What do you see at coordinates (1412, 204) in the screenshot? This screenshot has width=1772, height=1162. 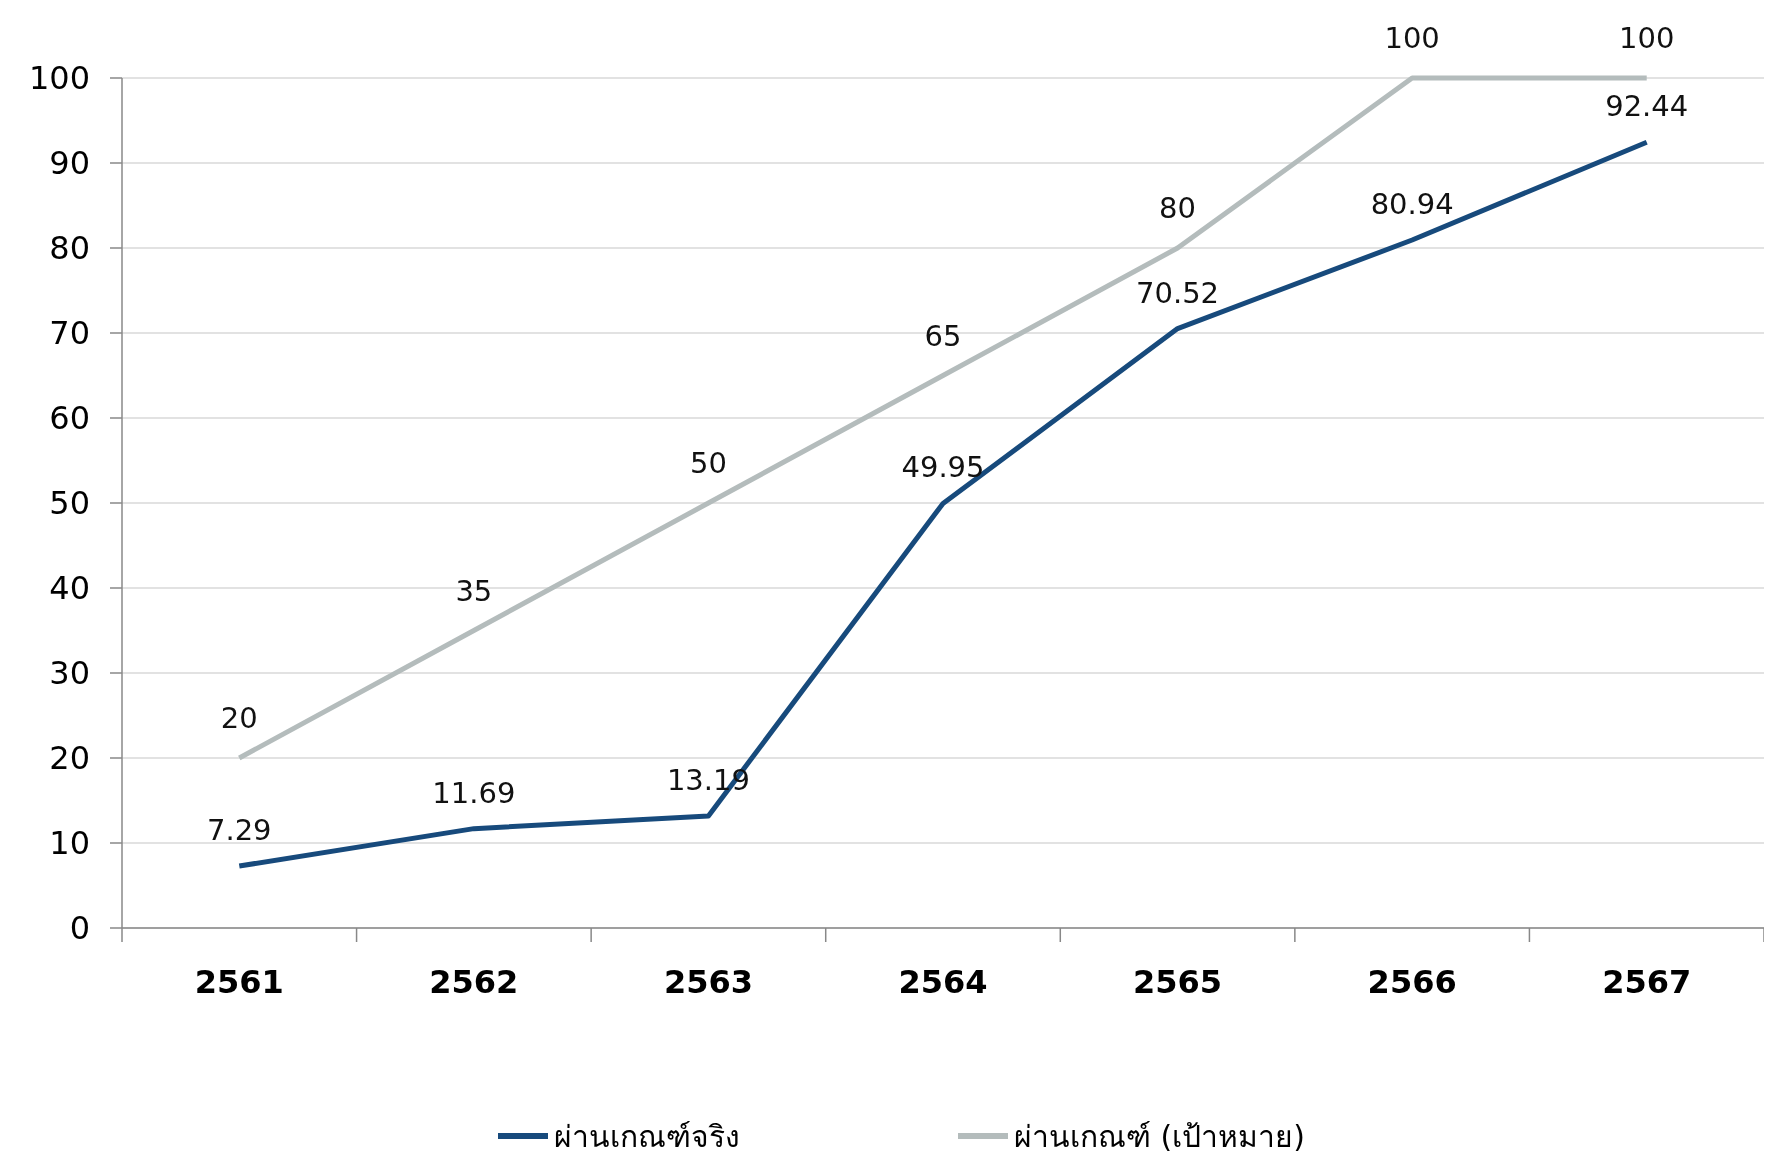 I see `data-label: 80.94` at bounding box center [1412, 204].